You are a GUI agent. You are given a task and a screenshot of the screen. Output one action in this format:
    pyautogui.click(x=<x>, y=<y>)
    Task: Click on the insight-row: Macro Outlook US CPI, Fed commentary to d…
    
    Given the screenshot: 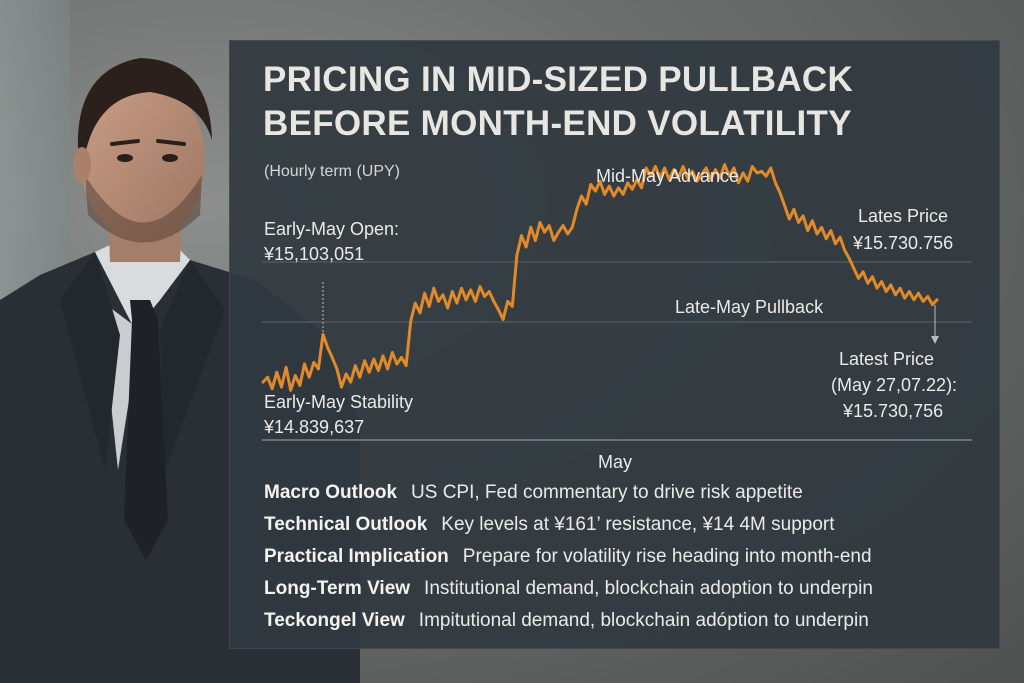 What is the action you would take?
    pyautogui.click(x=533, y=493)
    